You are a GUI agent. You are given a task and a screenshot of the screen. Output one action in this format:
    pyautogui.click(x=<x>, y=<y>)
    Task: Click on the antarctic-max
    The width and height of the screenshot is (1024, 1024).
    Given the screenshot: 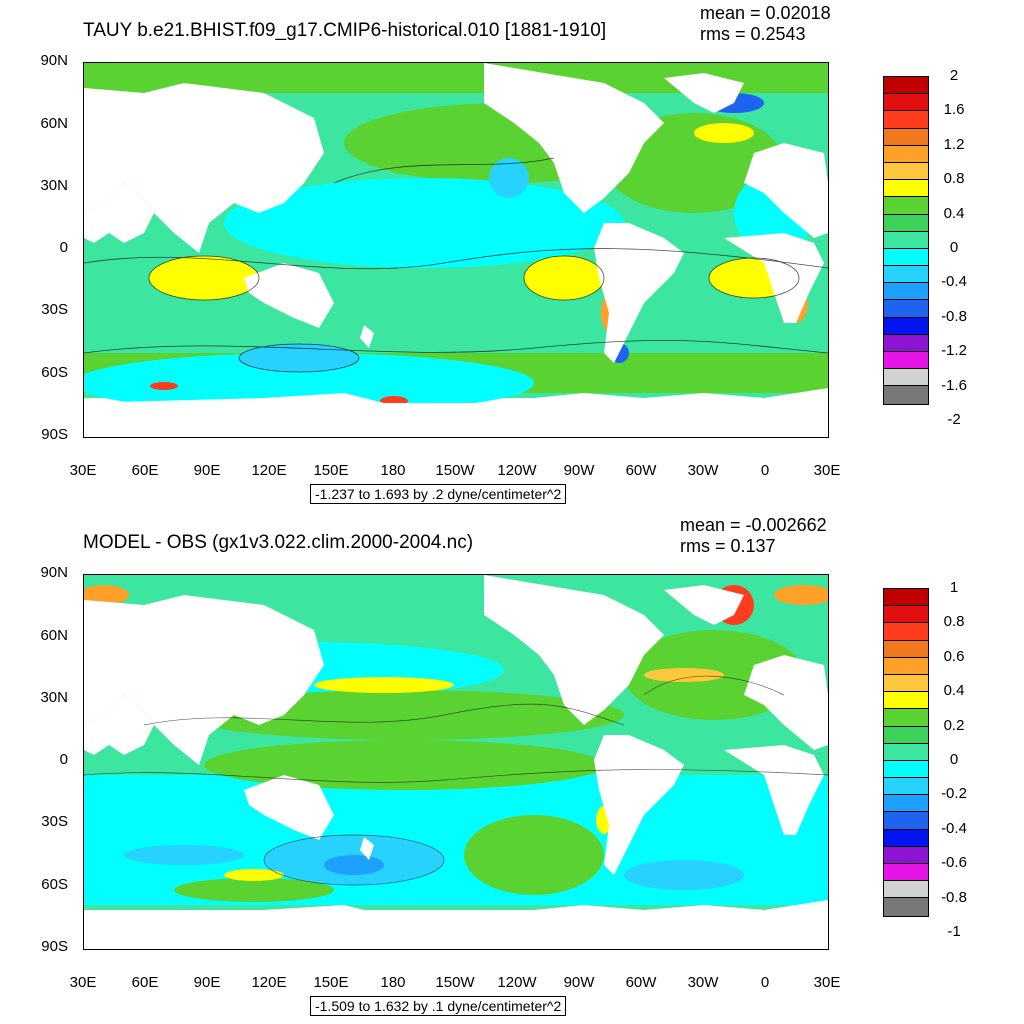 What is the action you would take?
    pyautogui.click(x=164, y=386)
    